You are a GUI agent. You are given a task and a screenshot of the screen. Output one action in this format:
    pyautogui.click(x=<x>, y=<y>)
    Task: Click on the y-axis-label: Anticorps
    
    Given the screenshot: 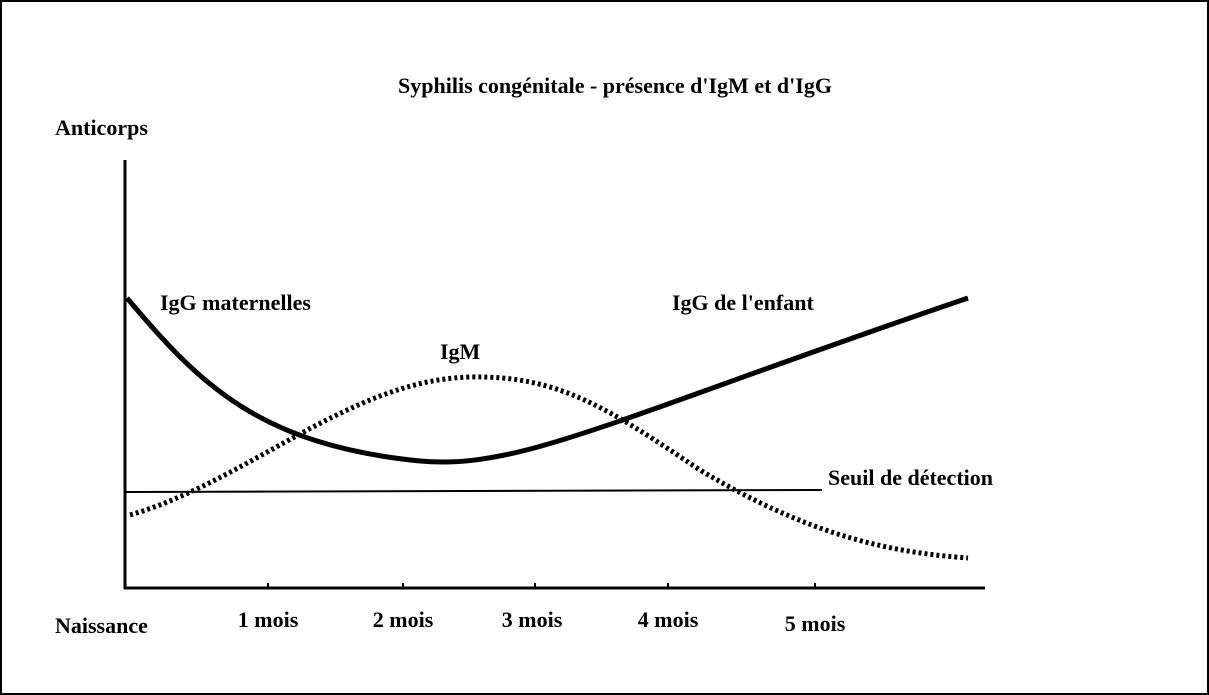 What is the action you would take?
    pyautogui.click(x=101, y=127)
    